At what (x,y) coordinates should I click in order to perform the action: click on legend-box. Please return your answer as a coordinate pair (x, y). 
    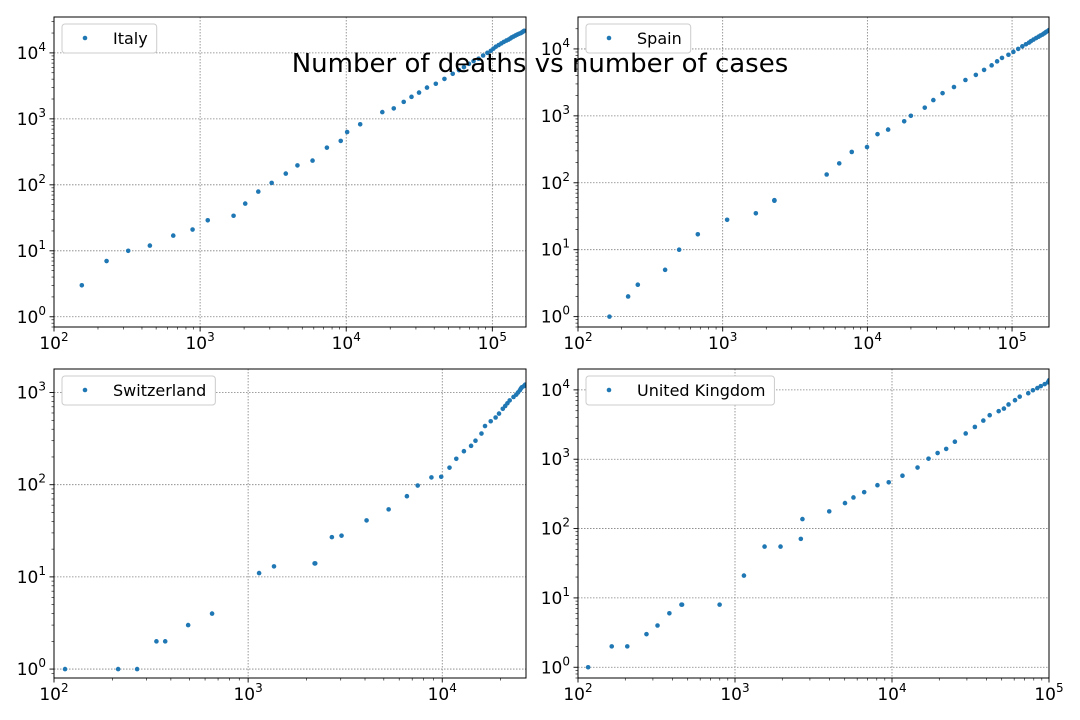
    Looking at the image, I should click on (680, 390).